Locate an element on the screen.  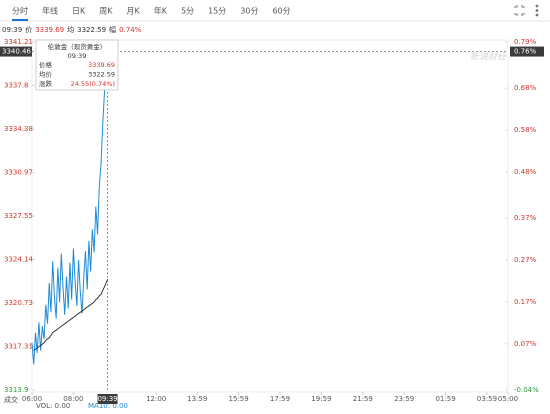
volume-title: 成交 is located at coordinates (11, 399).